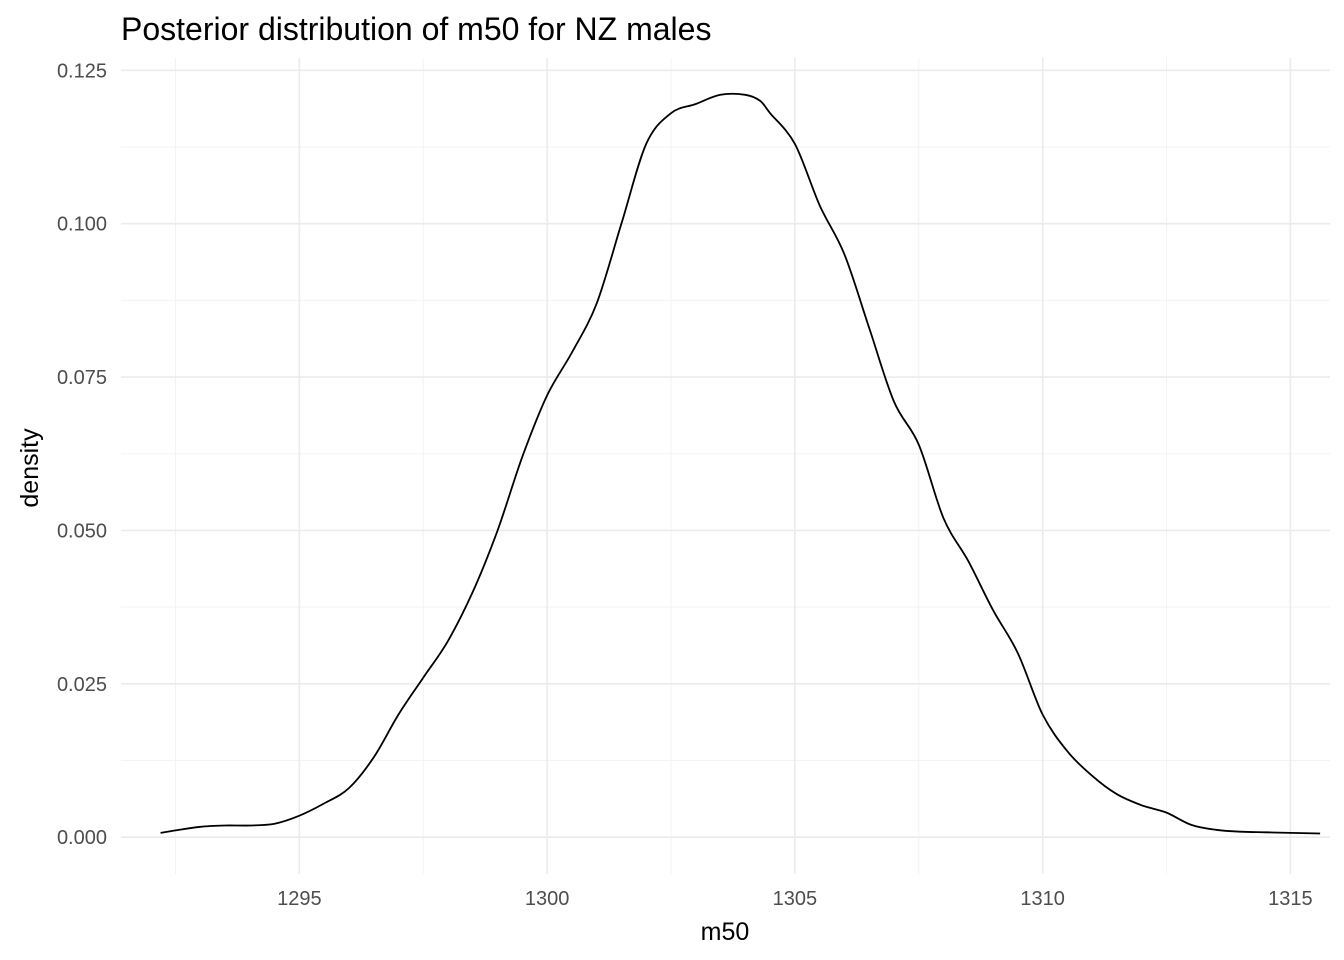 This screenshot has width=1344, height=960. I want to click on y-tick-label: 0.025, so click(82, 685).